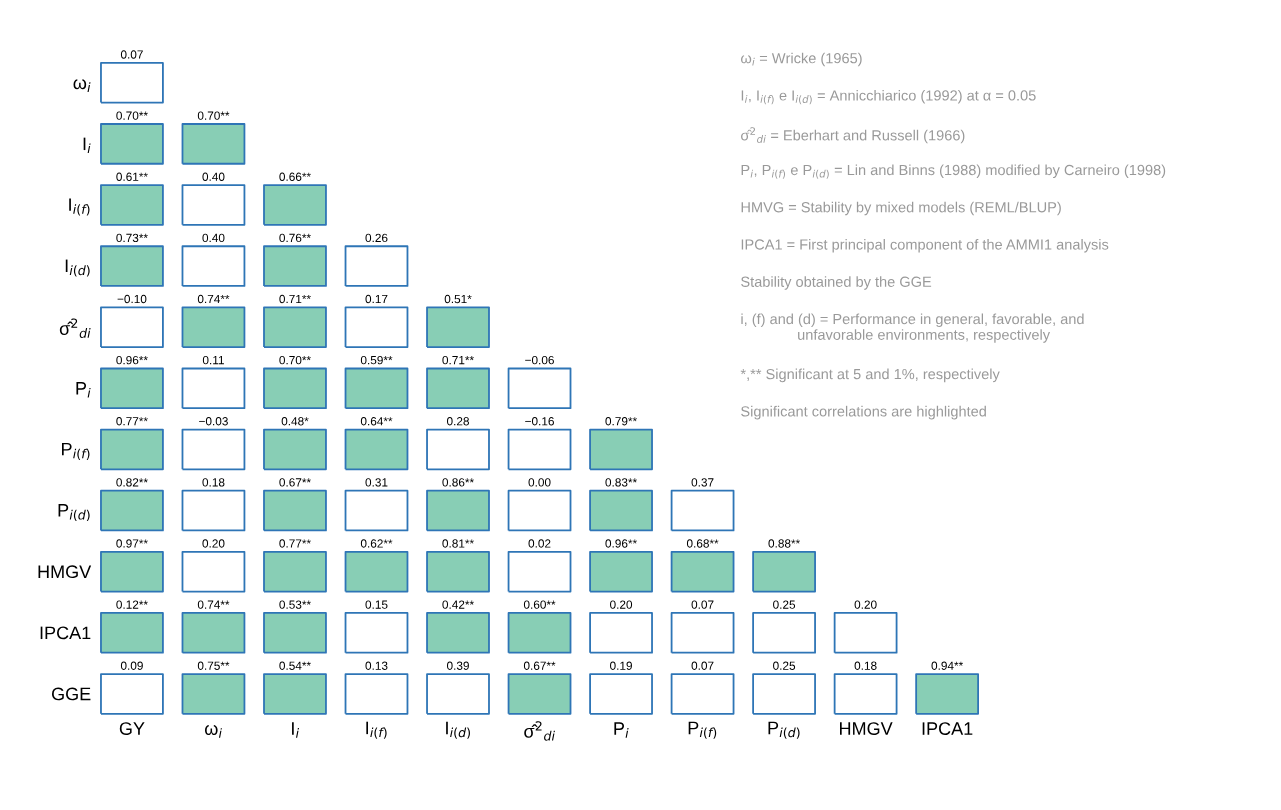 This screenshot has width=1281, height=810. What do you see at coordinates (621, 421) in the screenshot?
I see `data-label: 0.79**` at bounding box center [621, 421].